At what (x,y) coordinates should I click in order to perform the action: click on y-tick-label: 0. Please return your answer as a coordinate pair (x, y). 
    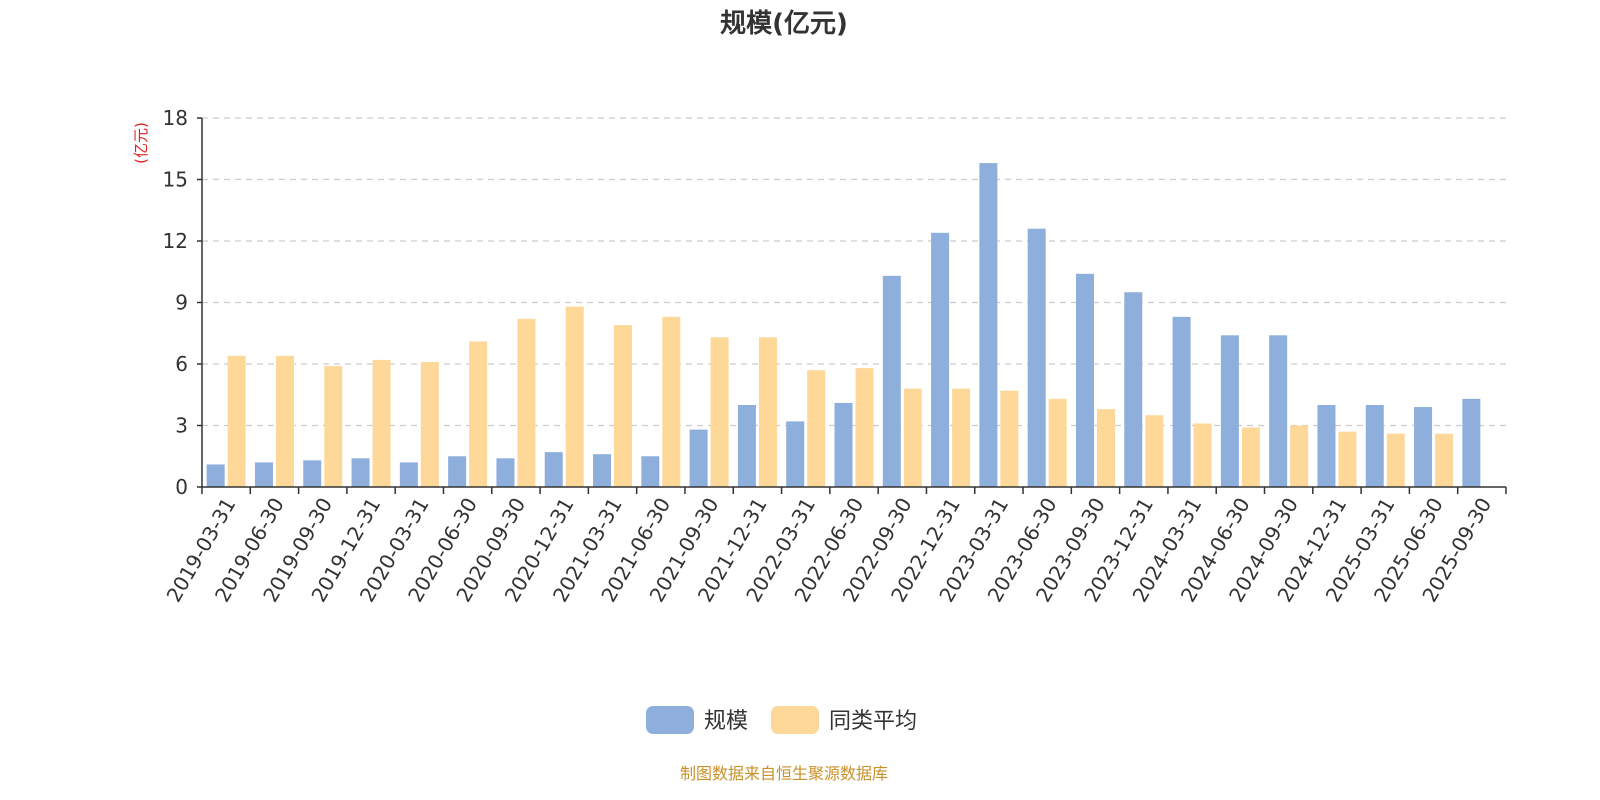
    Looking at the image, I should click on (181, 487).